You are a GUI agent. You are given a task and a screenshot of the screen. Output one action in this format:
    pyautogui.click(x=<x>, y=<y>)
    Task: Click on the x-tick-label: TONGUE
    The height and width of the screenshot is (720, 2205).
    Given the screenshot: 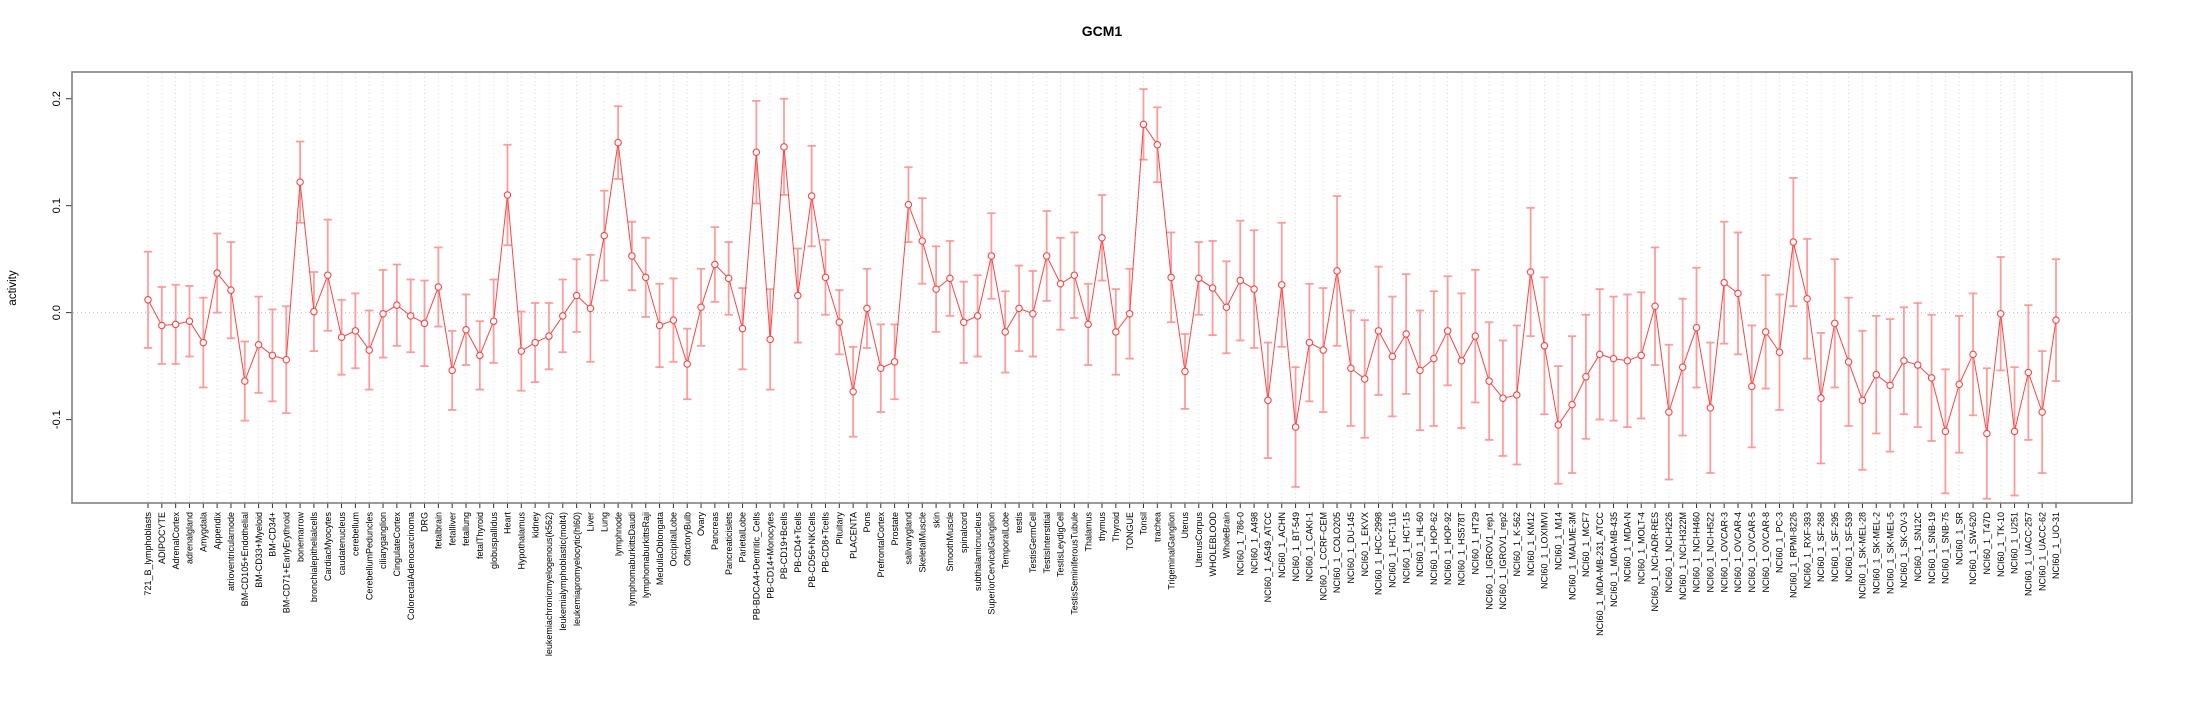 What is the action you would take?
    pyautogui.click(x=1130, y=531)
    